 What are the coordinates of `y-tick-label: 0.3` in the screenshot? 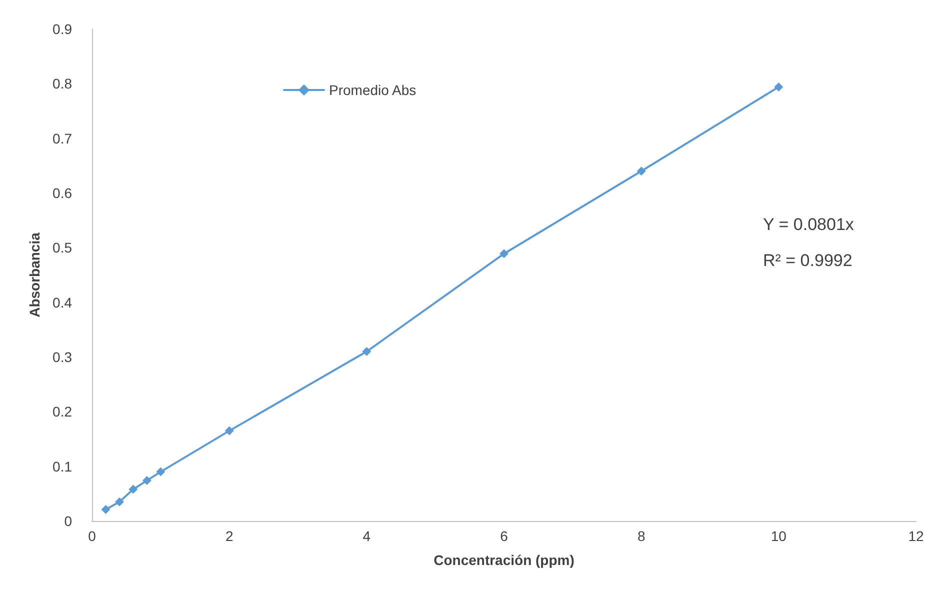 It's located at (62, 357).